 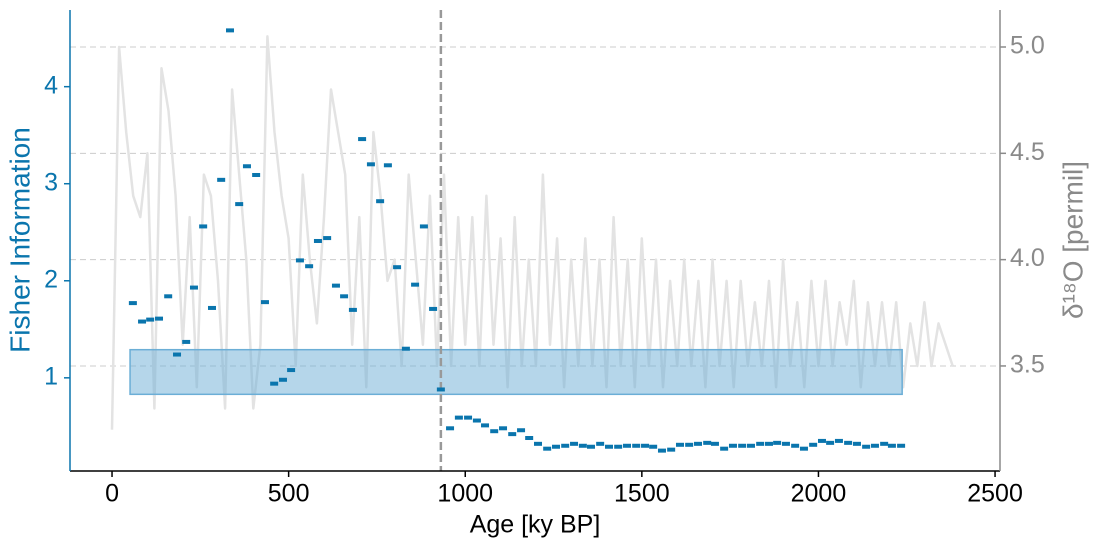 What do you see at coordinates (516, 372) in the screenshot?
I see `band` at bounding box center [516, 372].